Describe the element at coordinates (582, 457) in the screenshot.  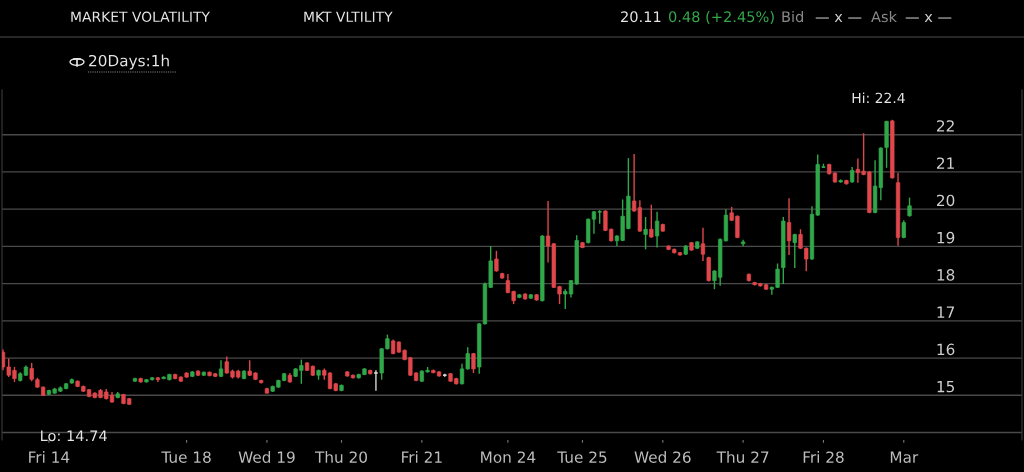
I see `x-tick-label: Tue 25` at that location.